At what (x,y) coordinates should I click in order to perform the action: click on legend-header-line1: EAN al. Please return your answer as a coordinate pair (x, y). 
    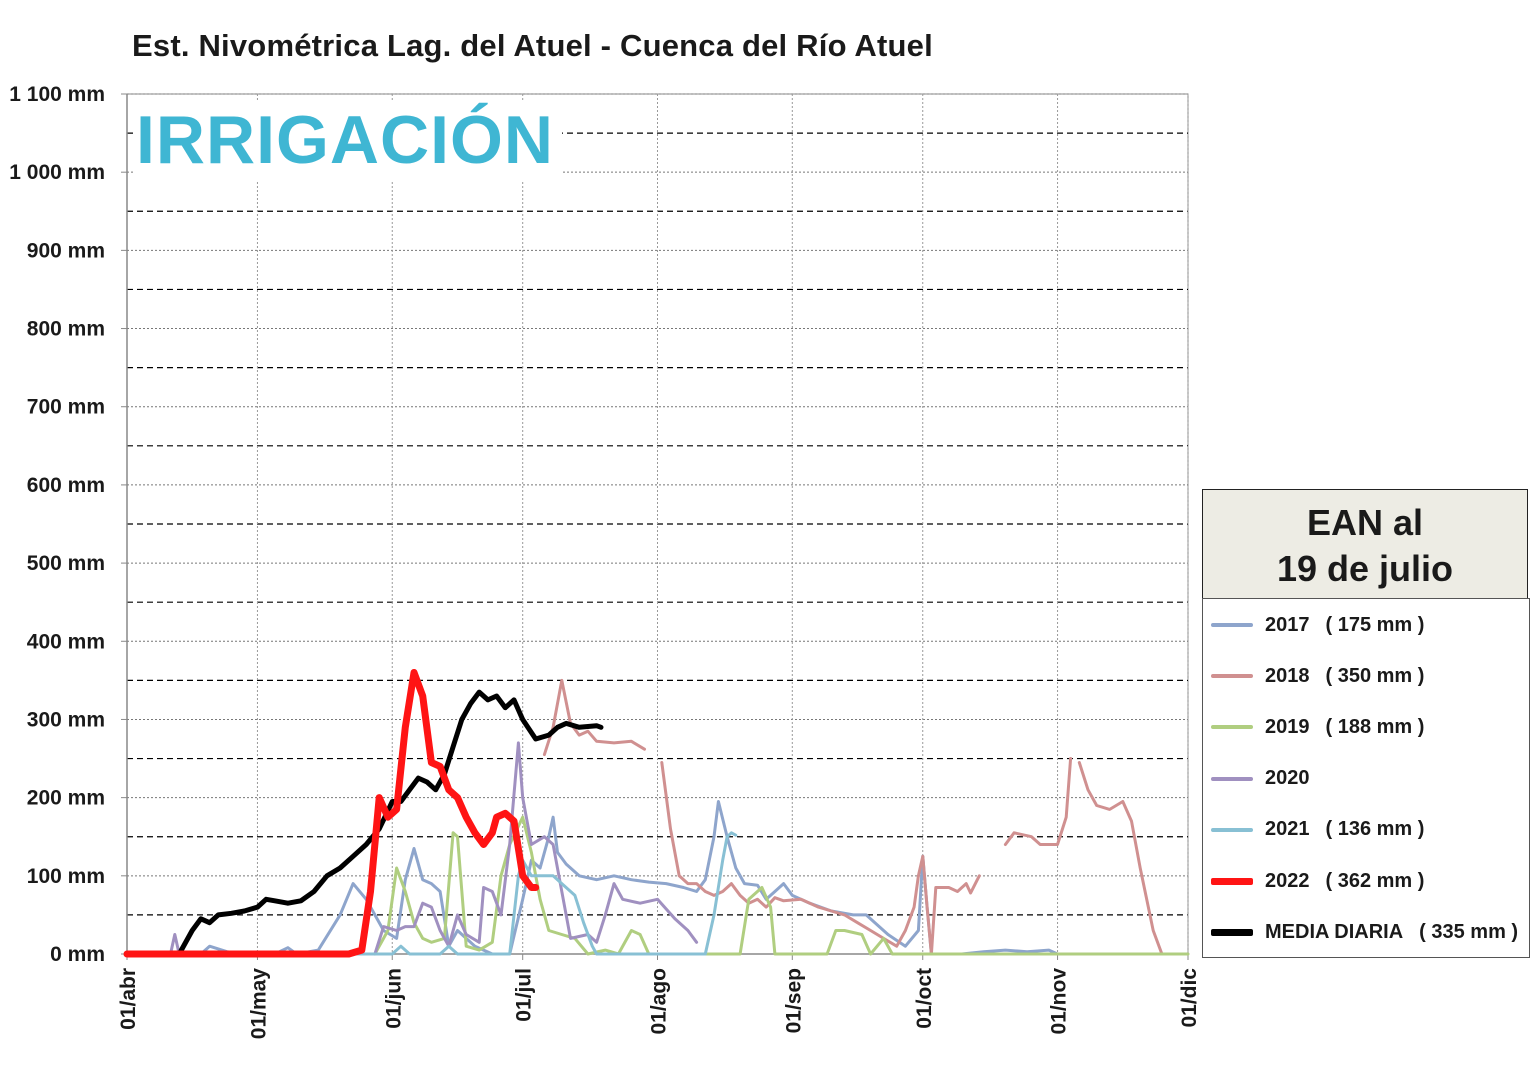
    Looking at the image, I should click on (1365, 522).